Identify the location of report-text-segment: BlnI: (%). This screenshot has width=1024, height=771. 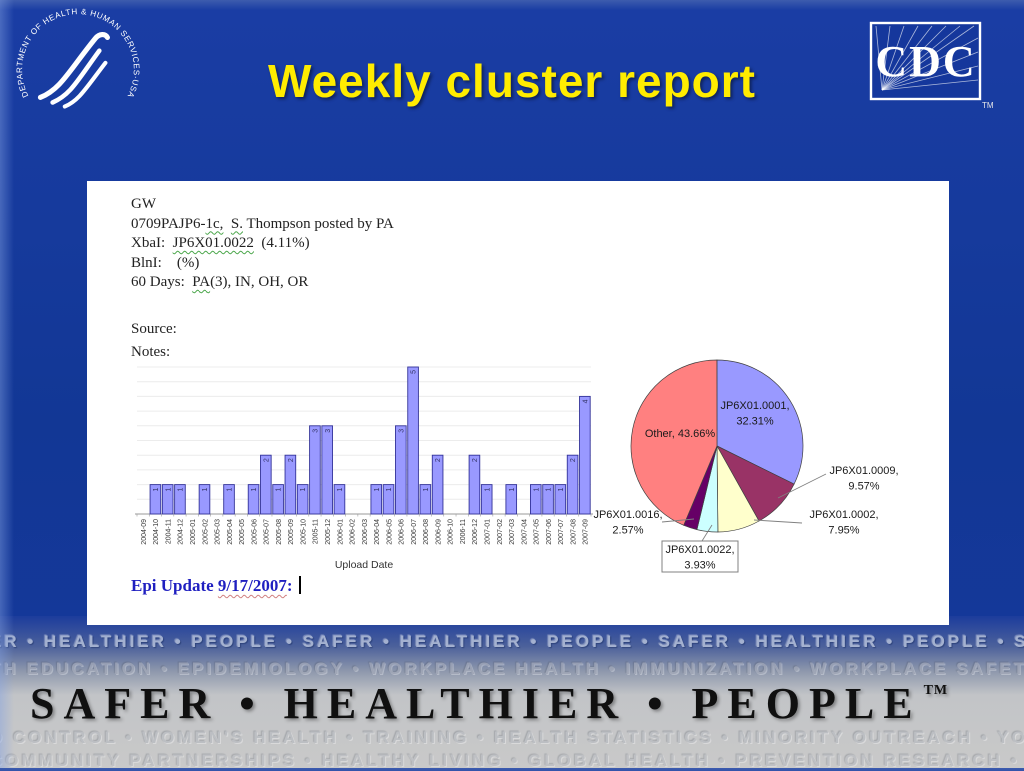
(165, 262).